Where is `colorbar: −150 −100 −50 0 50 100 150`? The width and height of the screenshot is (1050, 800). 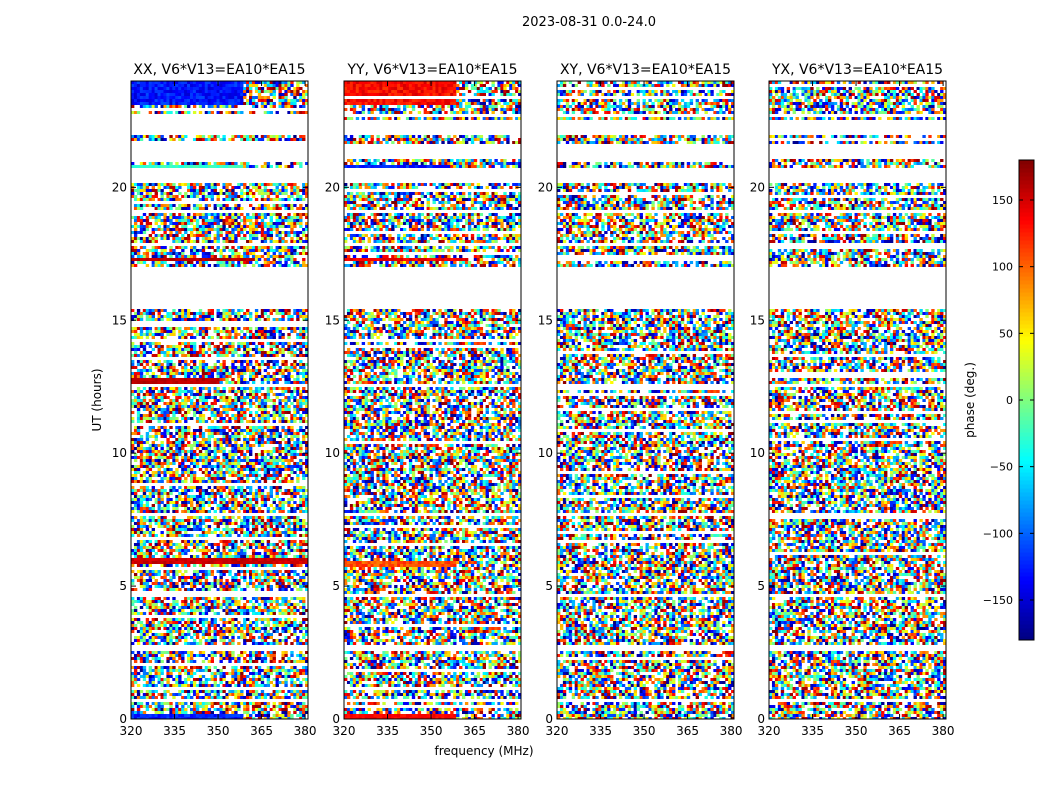
colorbar: −150 −100 −50 0 50 100 150 is located at coordinates (1009, 400).